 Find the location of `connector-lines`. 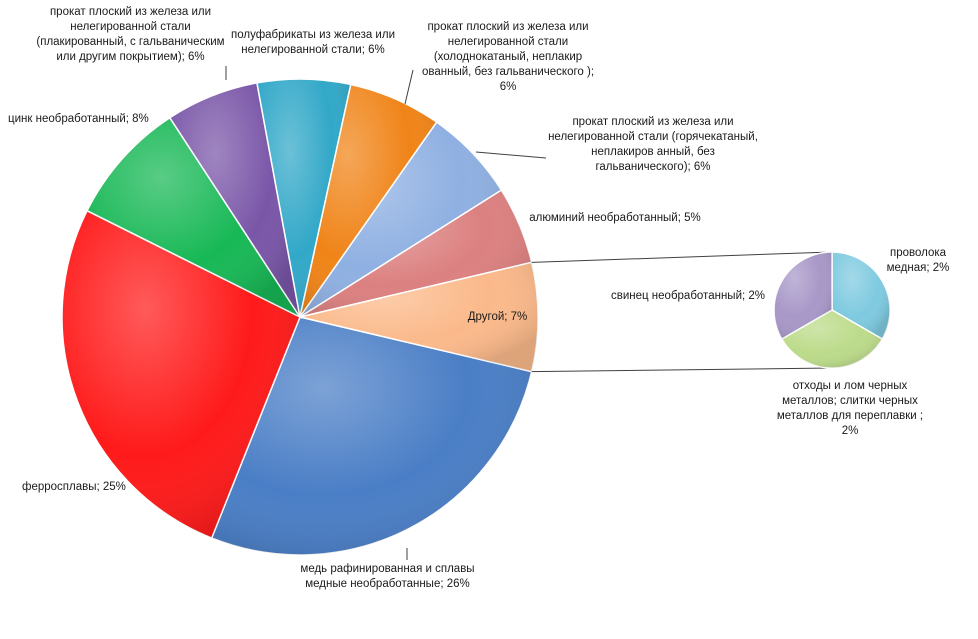

connector-lines is located at coordinates (682, 312).